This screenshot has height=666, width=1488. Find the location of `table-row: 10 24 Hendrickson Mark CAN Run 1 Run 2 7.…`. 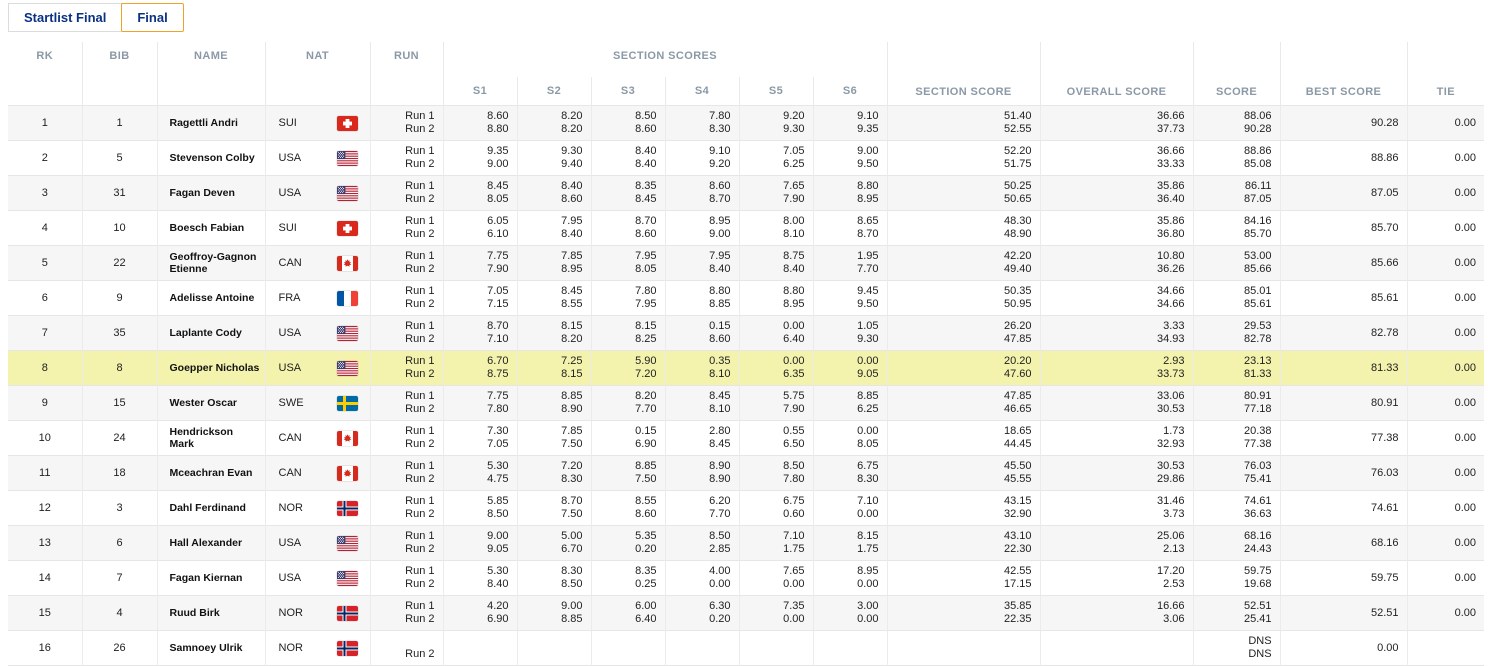

table-row: 10 24 Hendrickson Mark CAN Run 1 Run 2 7.… is located at coordinates (746, 438).